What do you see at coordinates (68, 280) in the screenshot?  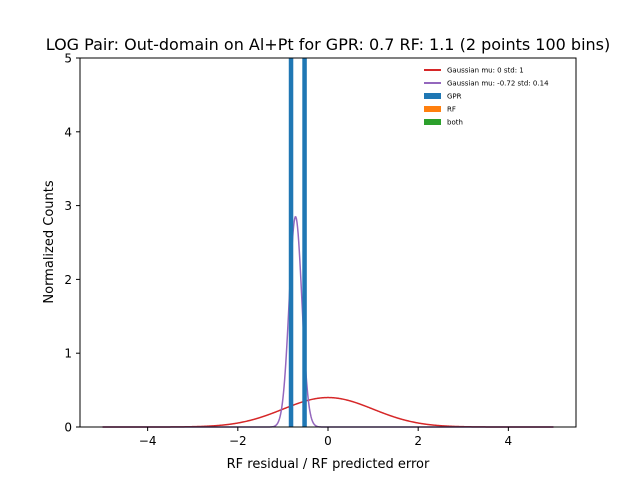 I see `y-tick-label: 2` at bounding box center [68, 280].